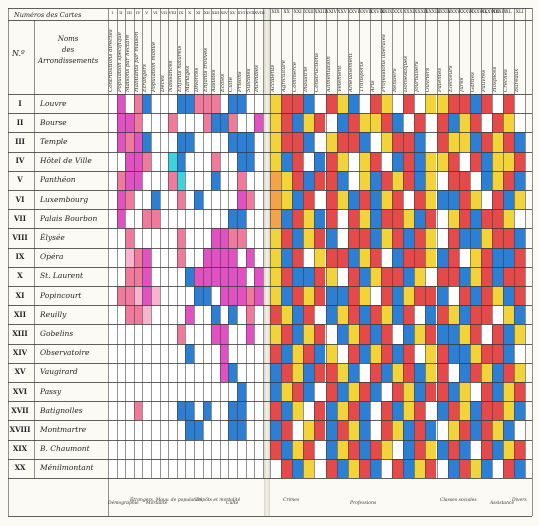 This screenshot has width=539, height=526. I want to click on arrondissement-name: Louvre, so click(53, 103).